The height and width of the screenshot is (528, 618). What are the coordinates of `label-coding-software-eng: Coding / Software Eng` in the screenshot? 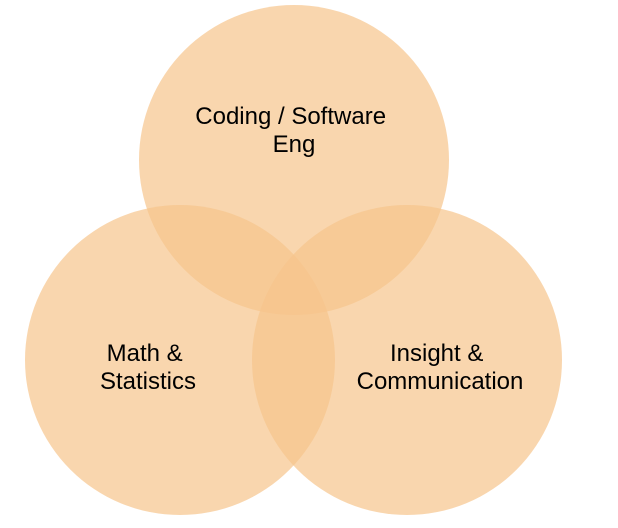 It's located at (293, 130).